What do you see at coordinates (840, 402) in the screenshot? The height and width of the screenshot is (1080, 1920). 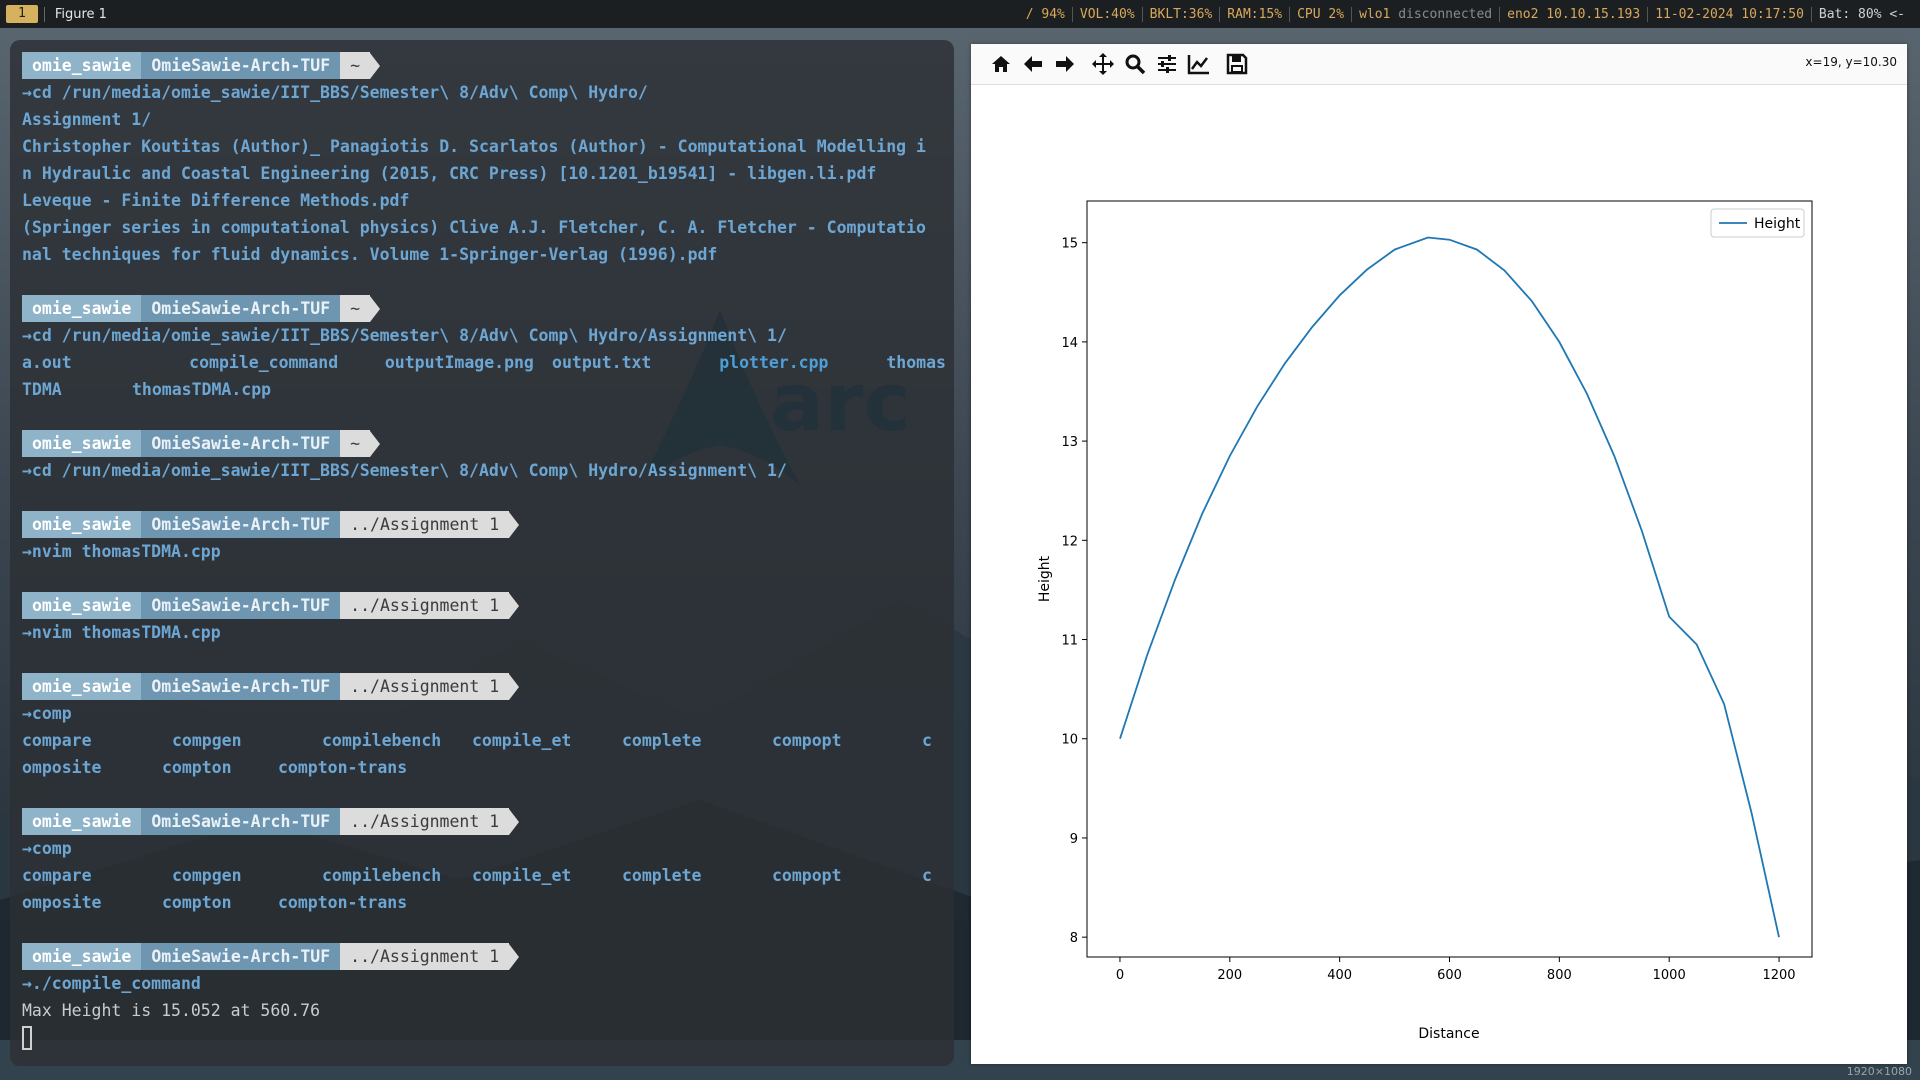 I see `svg-text: arc` at bounding box center [840, 402].